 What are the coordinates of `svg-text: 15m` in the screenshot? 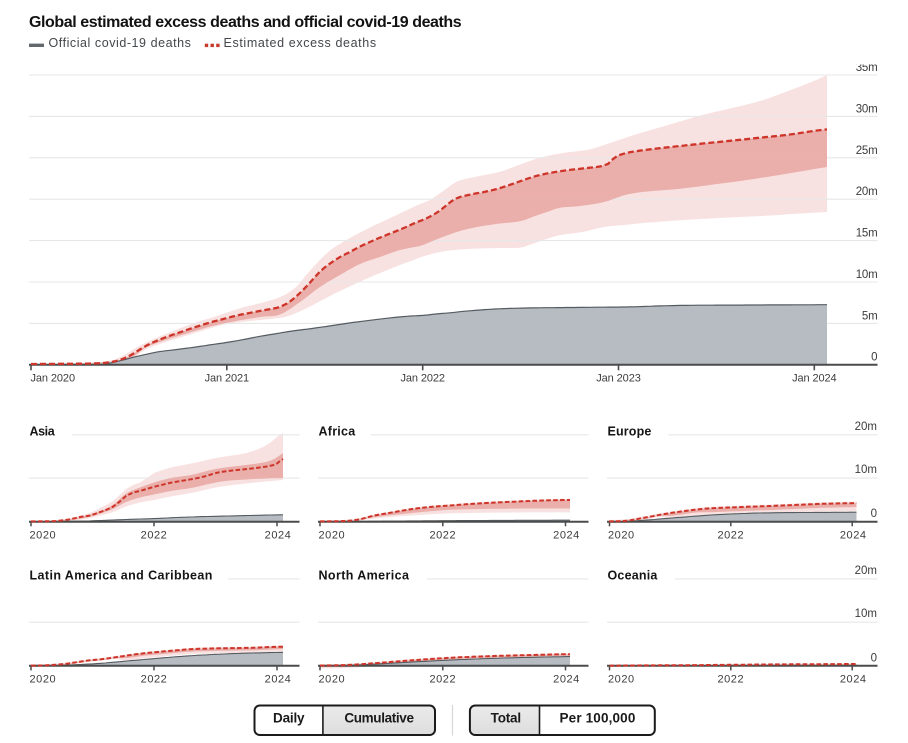 It's located at (867, 234).